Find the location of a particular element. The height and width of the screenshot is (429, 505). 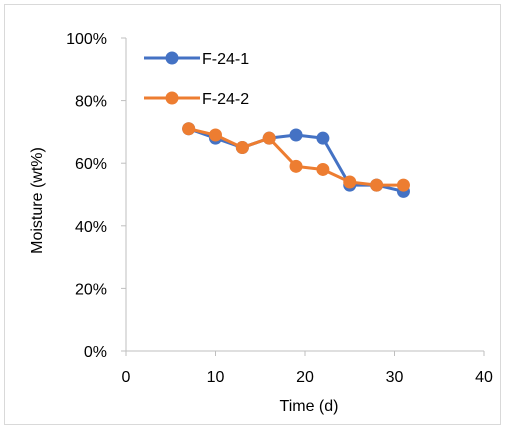

y-axis-title: Moisture (wt%) is located at coordinates (37, 200).